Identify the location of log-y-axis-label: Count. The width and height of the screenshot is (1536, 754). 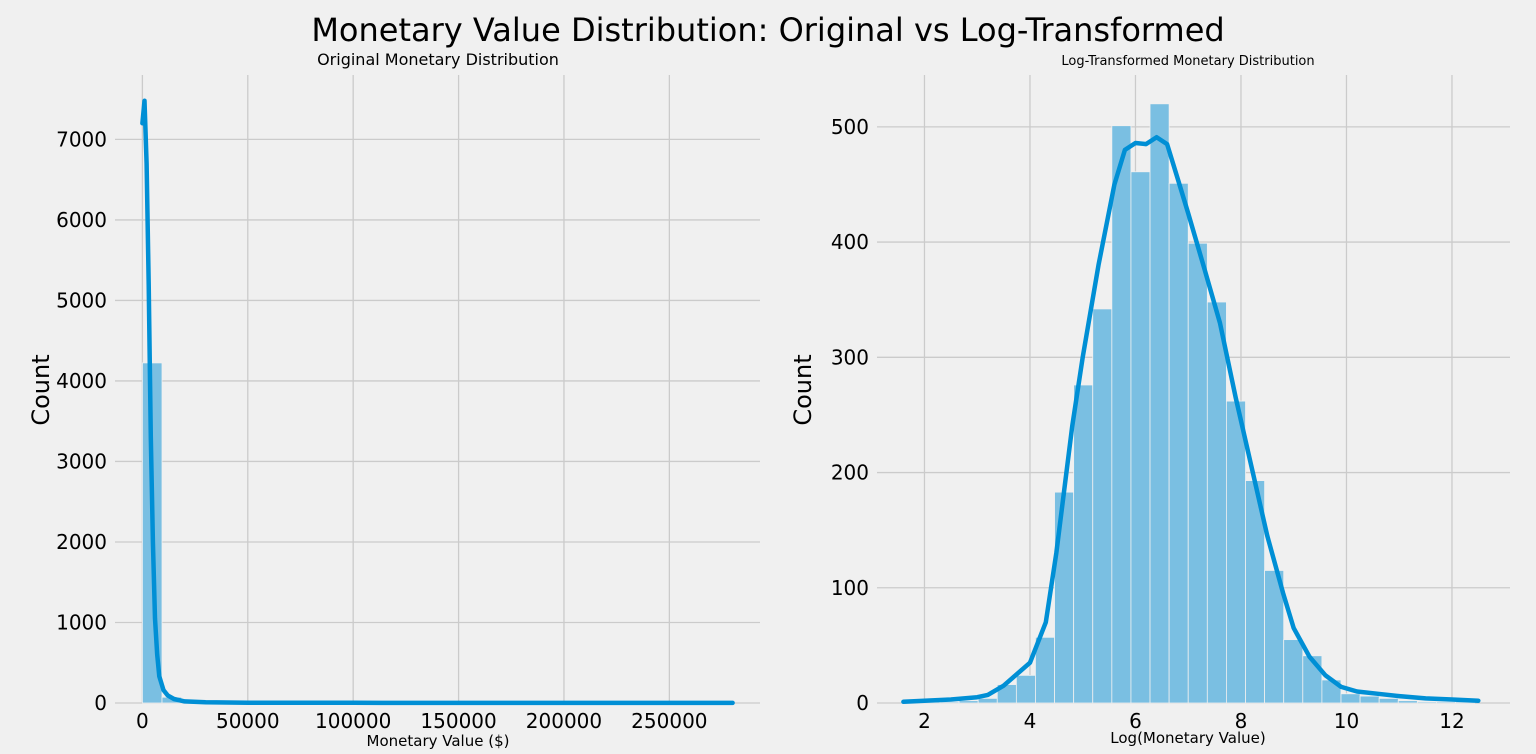
(803, 389).